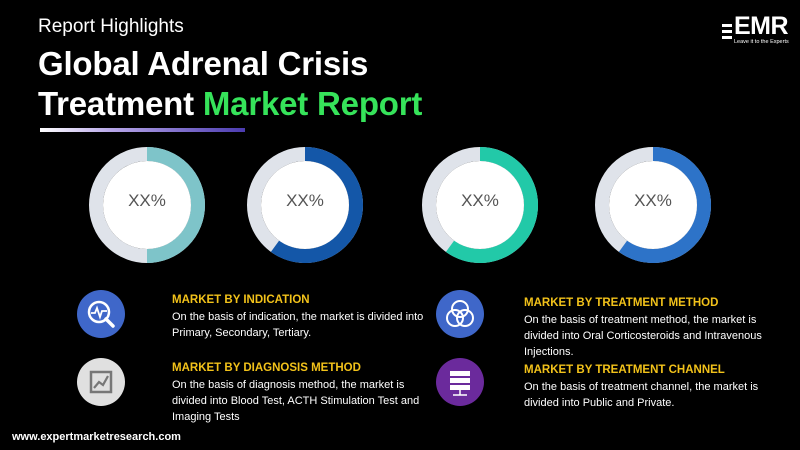 The width and height of the screenshot is (800, 450). I want to click on donut-chart-4: XX%, so click(653, 205).